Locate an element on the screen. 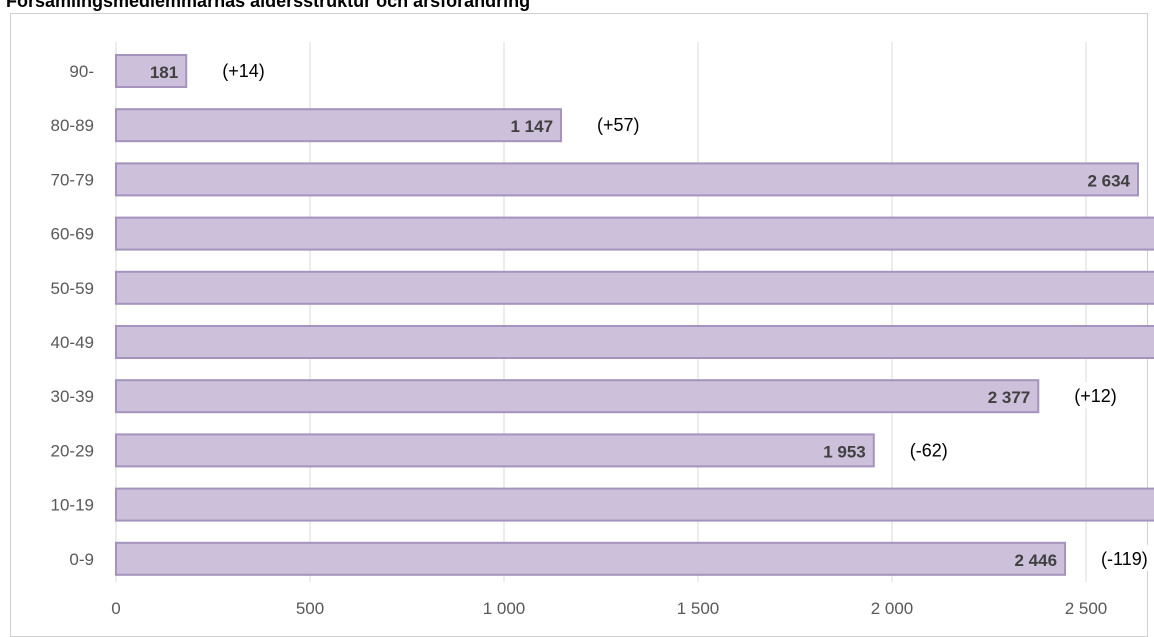 This screenshot has height=637, width=1154. change-label: (+57) is located at coordinates (618, 125).